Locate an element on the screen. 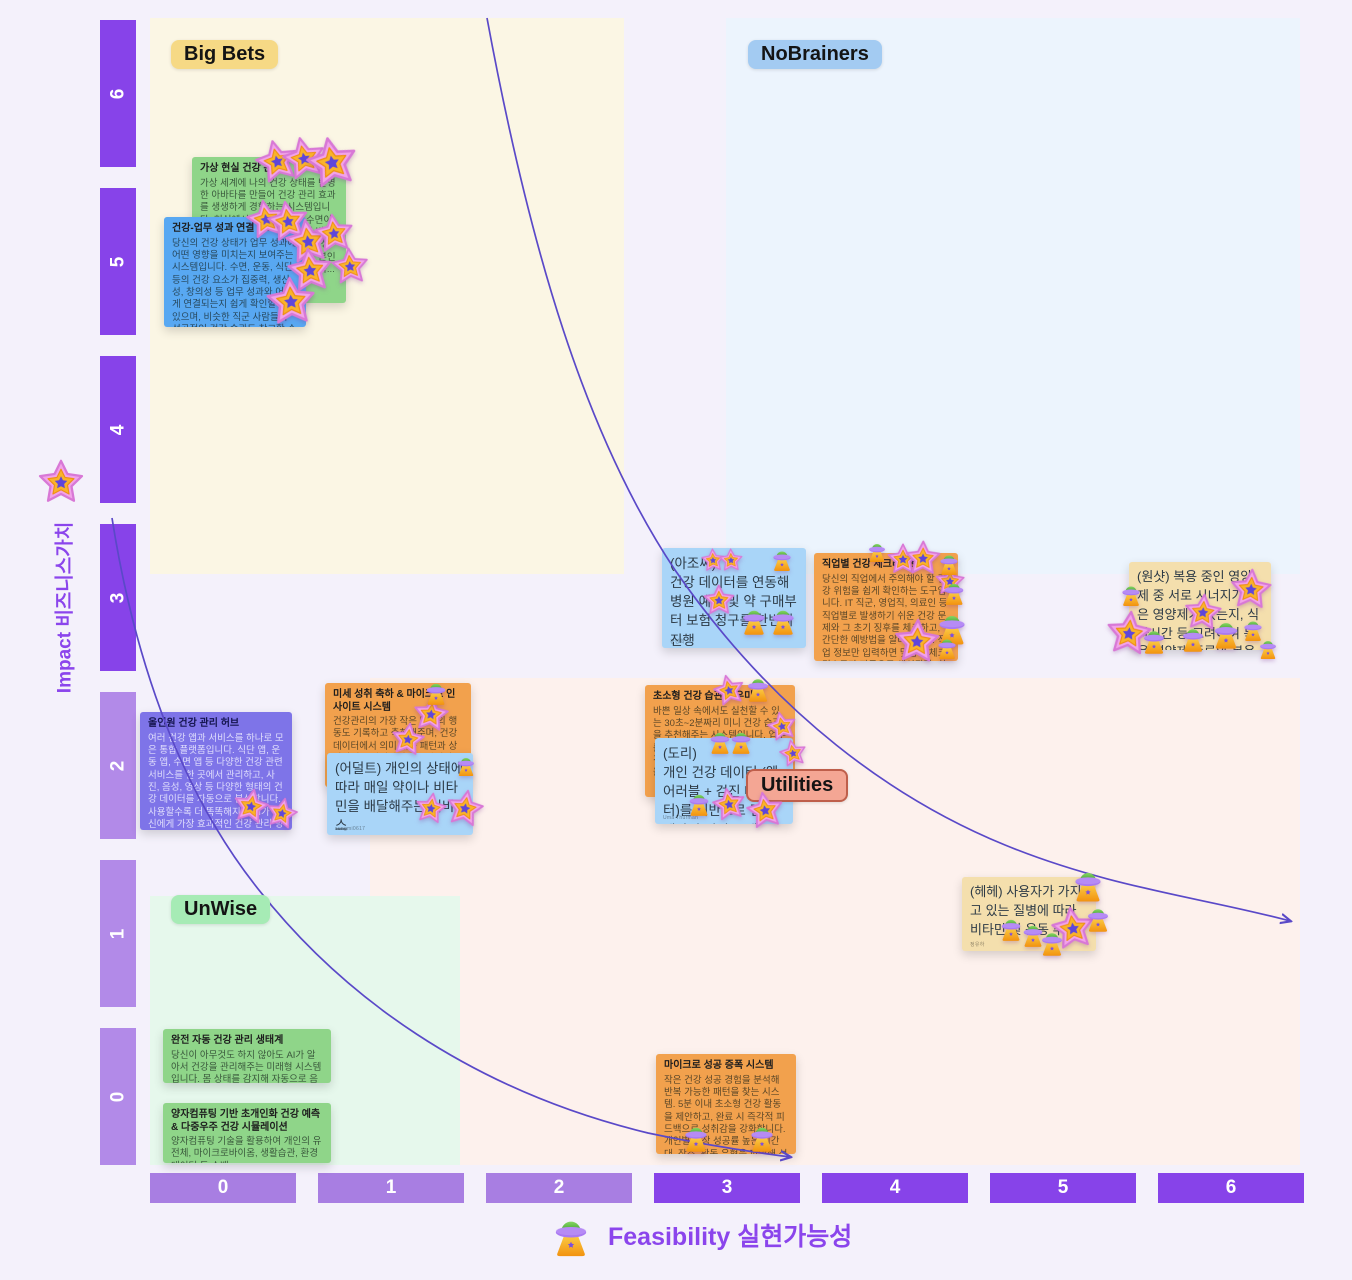 The height and width of the screenshot is (1280, 1352). y-tick-label: 6 is located at coordinates (117, 93).